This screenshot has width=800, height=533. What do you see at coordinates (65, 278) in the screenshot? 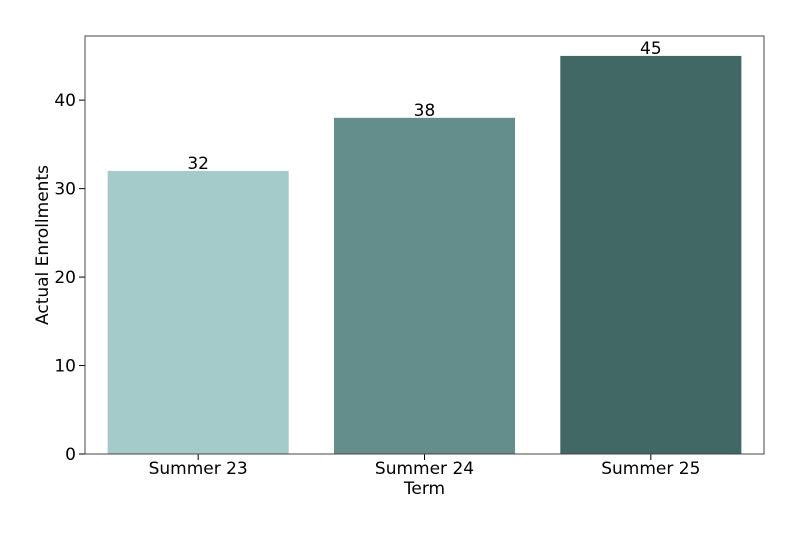
I see `y-tick-label: 20` at bounding box center [65, 278].